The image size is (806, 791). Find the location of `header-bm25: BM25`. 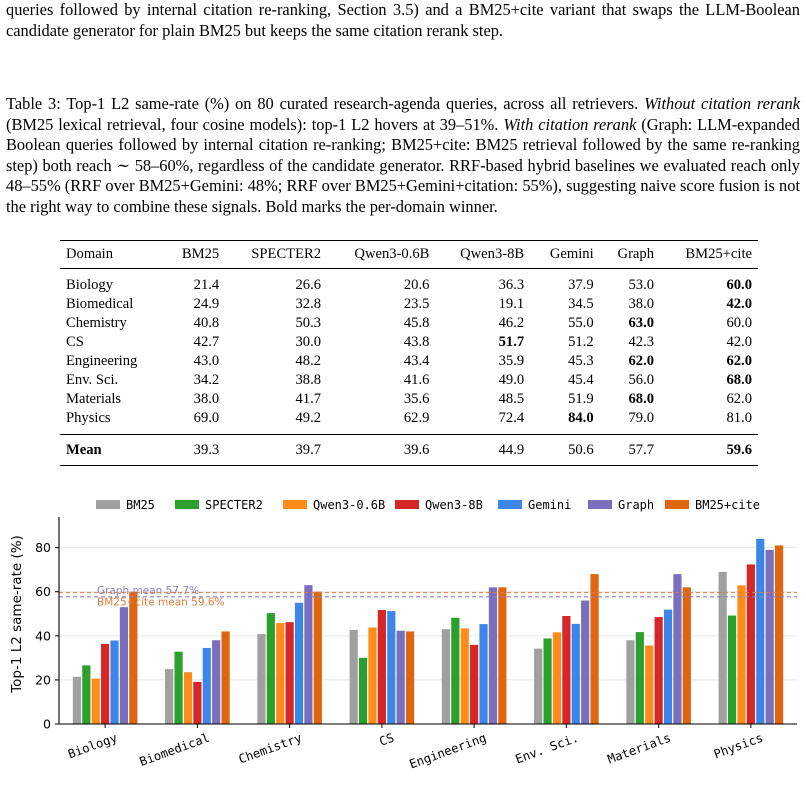

header-bm25: BM25 is located at coordinates (200, 254).